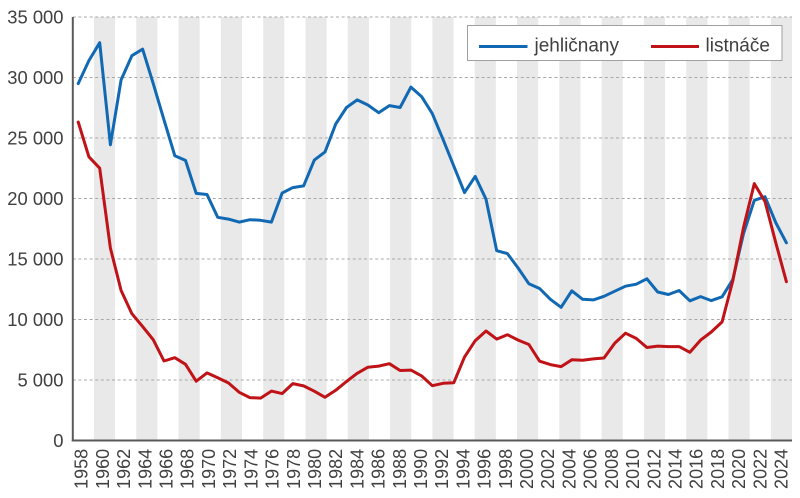 The image size is (800, 498). What do you see at coordinates (336, 469) in the screenshot?
I see `svg-text: 1982` at bounding box center [336, 469].